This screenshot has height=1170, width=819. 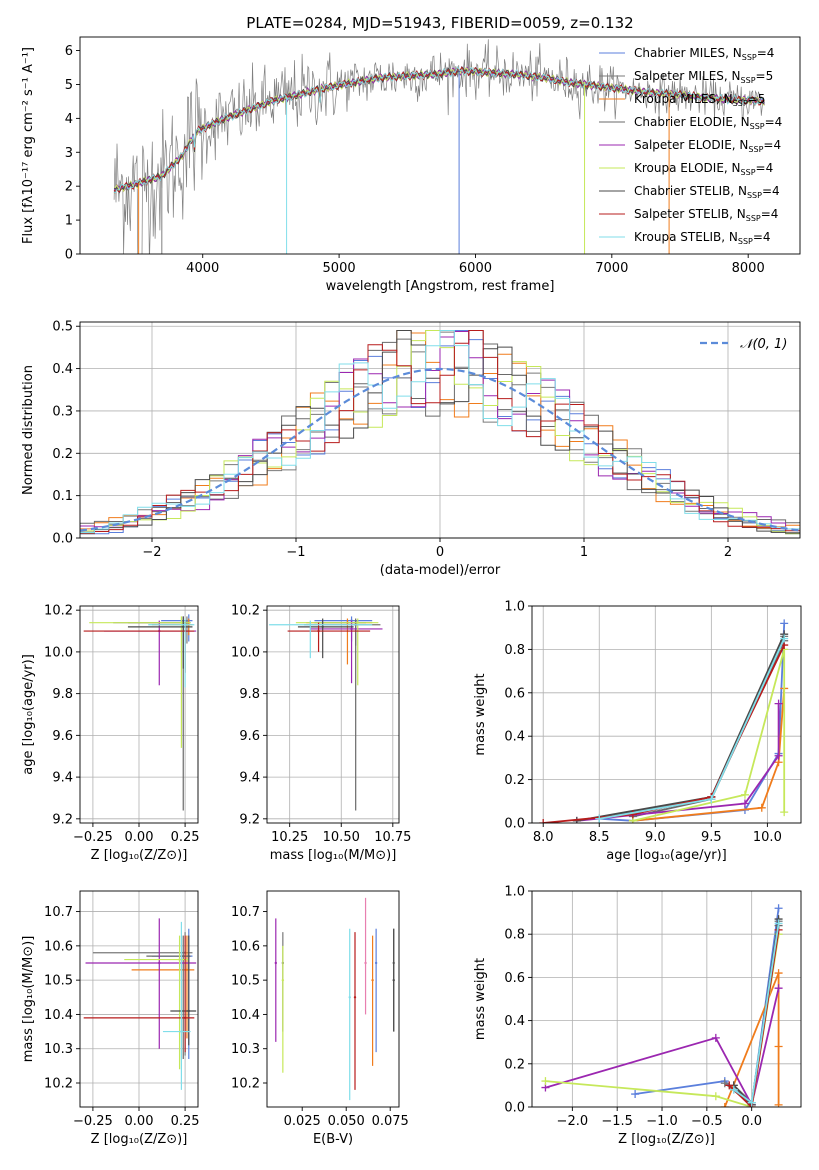 I want to click on x-tick-label: 10.75, so click(x=392, y=837).